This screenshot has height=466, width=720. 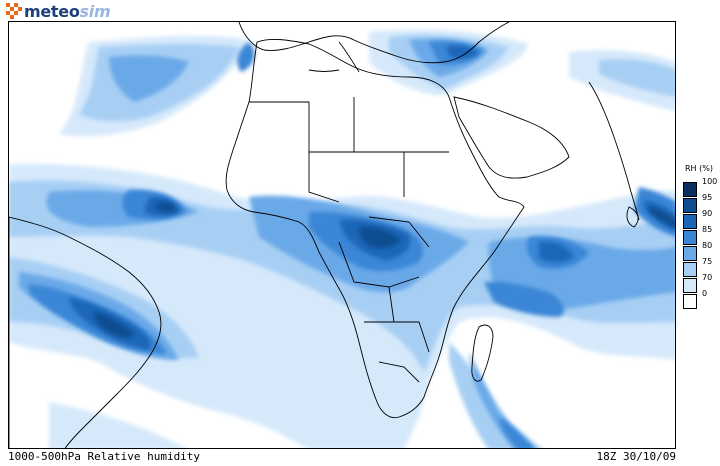 I want to click on legend-item: 0, so click(x=695, y=299).